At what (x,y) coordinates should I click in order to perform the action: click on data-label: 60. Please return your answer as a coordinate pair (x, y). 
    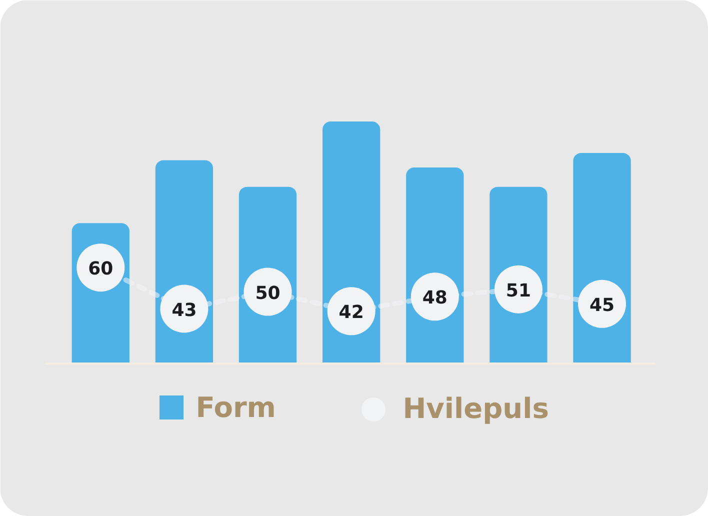
    Looking at the image, I should click on (101, 269).